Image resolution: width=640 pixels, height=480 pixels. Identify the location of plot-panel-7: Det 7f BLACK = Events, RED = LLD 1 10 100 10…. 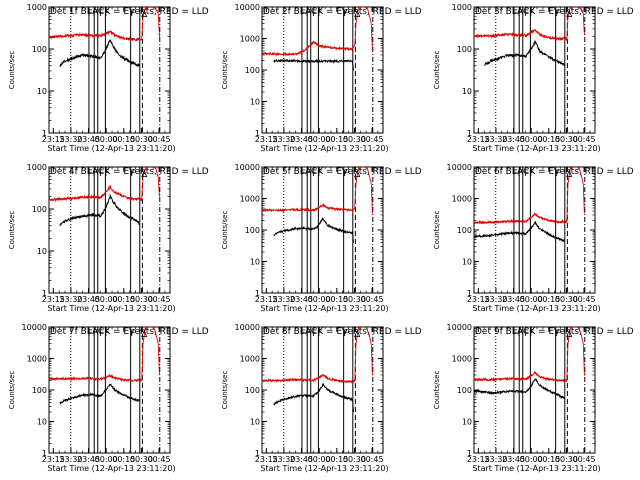
(108, 398).